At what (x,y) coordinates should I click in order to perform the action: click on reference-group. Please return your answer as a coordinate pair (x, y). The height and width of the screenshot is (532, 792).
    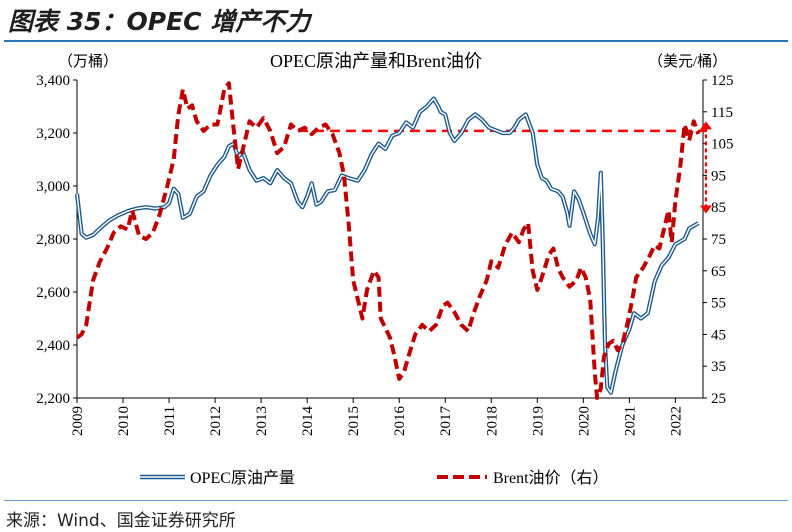
    Looking at the image, I should click on (504, 167).